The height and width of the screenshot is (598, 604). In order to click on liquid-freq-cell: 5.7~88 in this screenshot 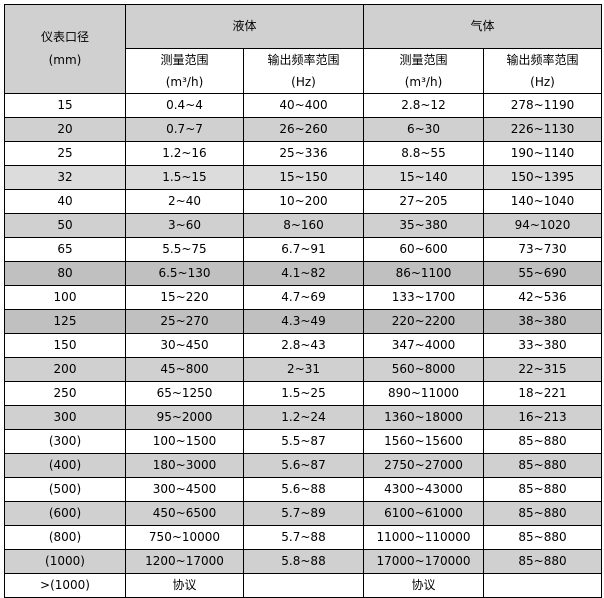, I will do `click(303, 537)`.